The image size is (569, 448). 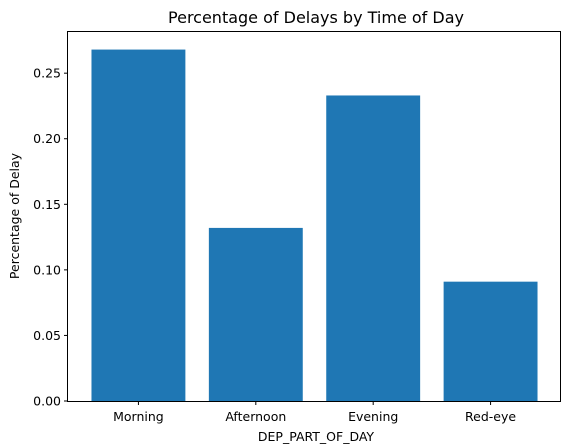 What do you see at coordinates (316, 436) in the screenshot?
I see `x-axis-label: DEP_PART_OF_DAY` at bounding box center [316, 436].